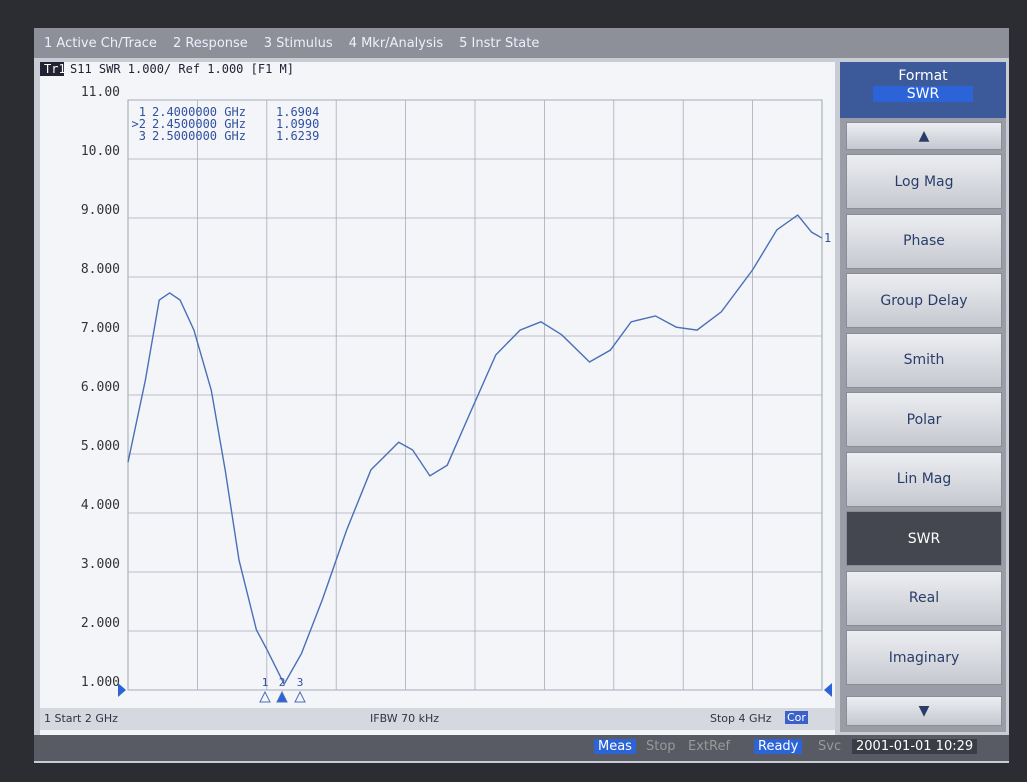 This screenshot has height=782, width=1027. Describe the element at coordinates (661, 746) in the screenshot. I see `status-item: Stop` at that location.